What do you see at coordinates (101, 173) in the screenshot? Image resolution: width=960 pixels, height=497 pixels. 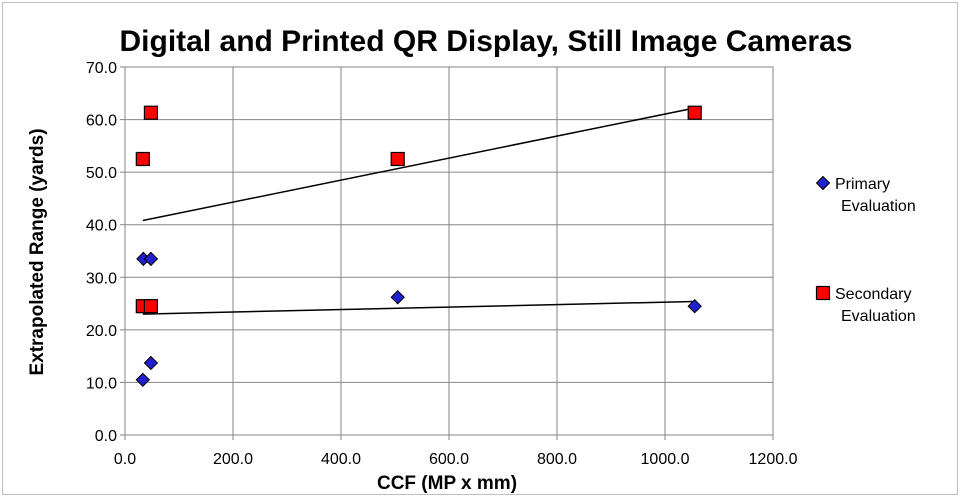 I see `y-tick-label: 50.0` at bounding box center [101, 173].